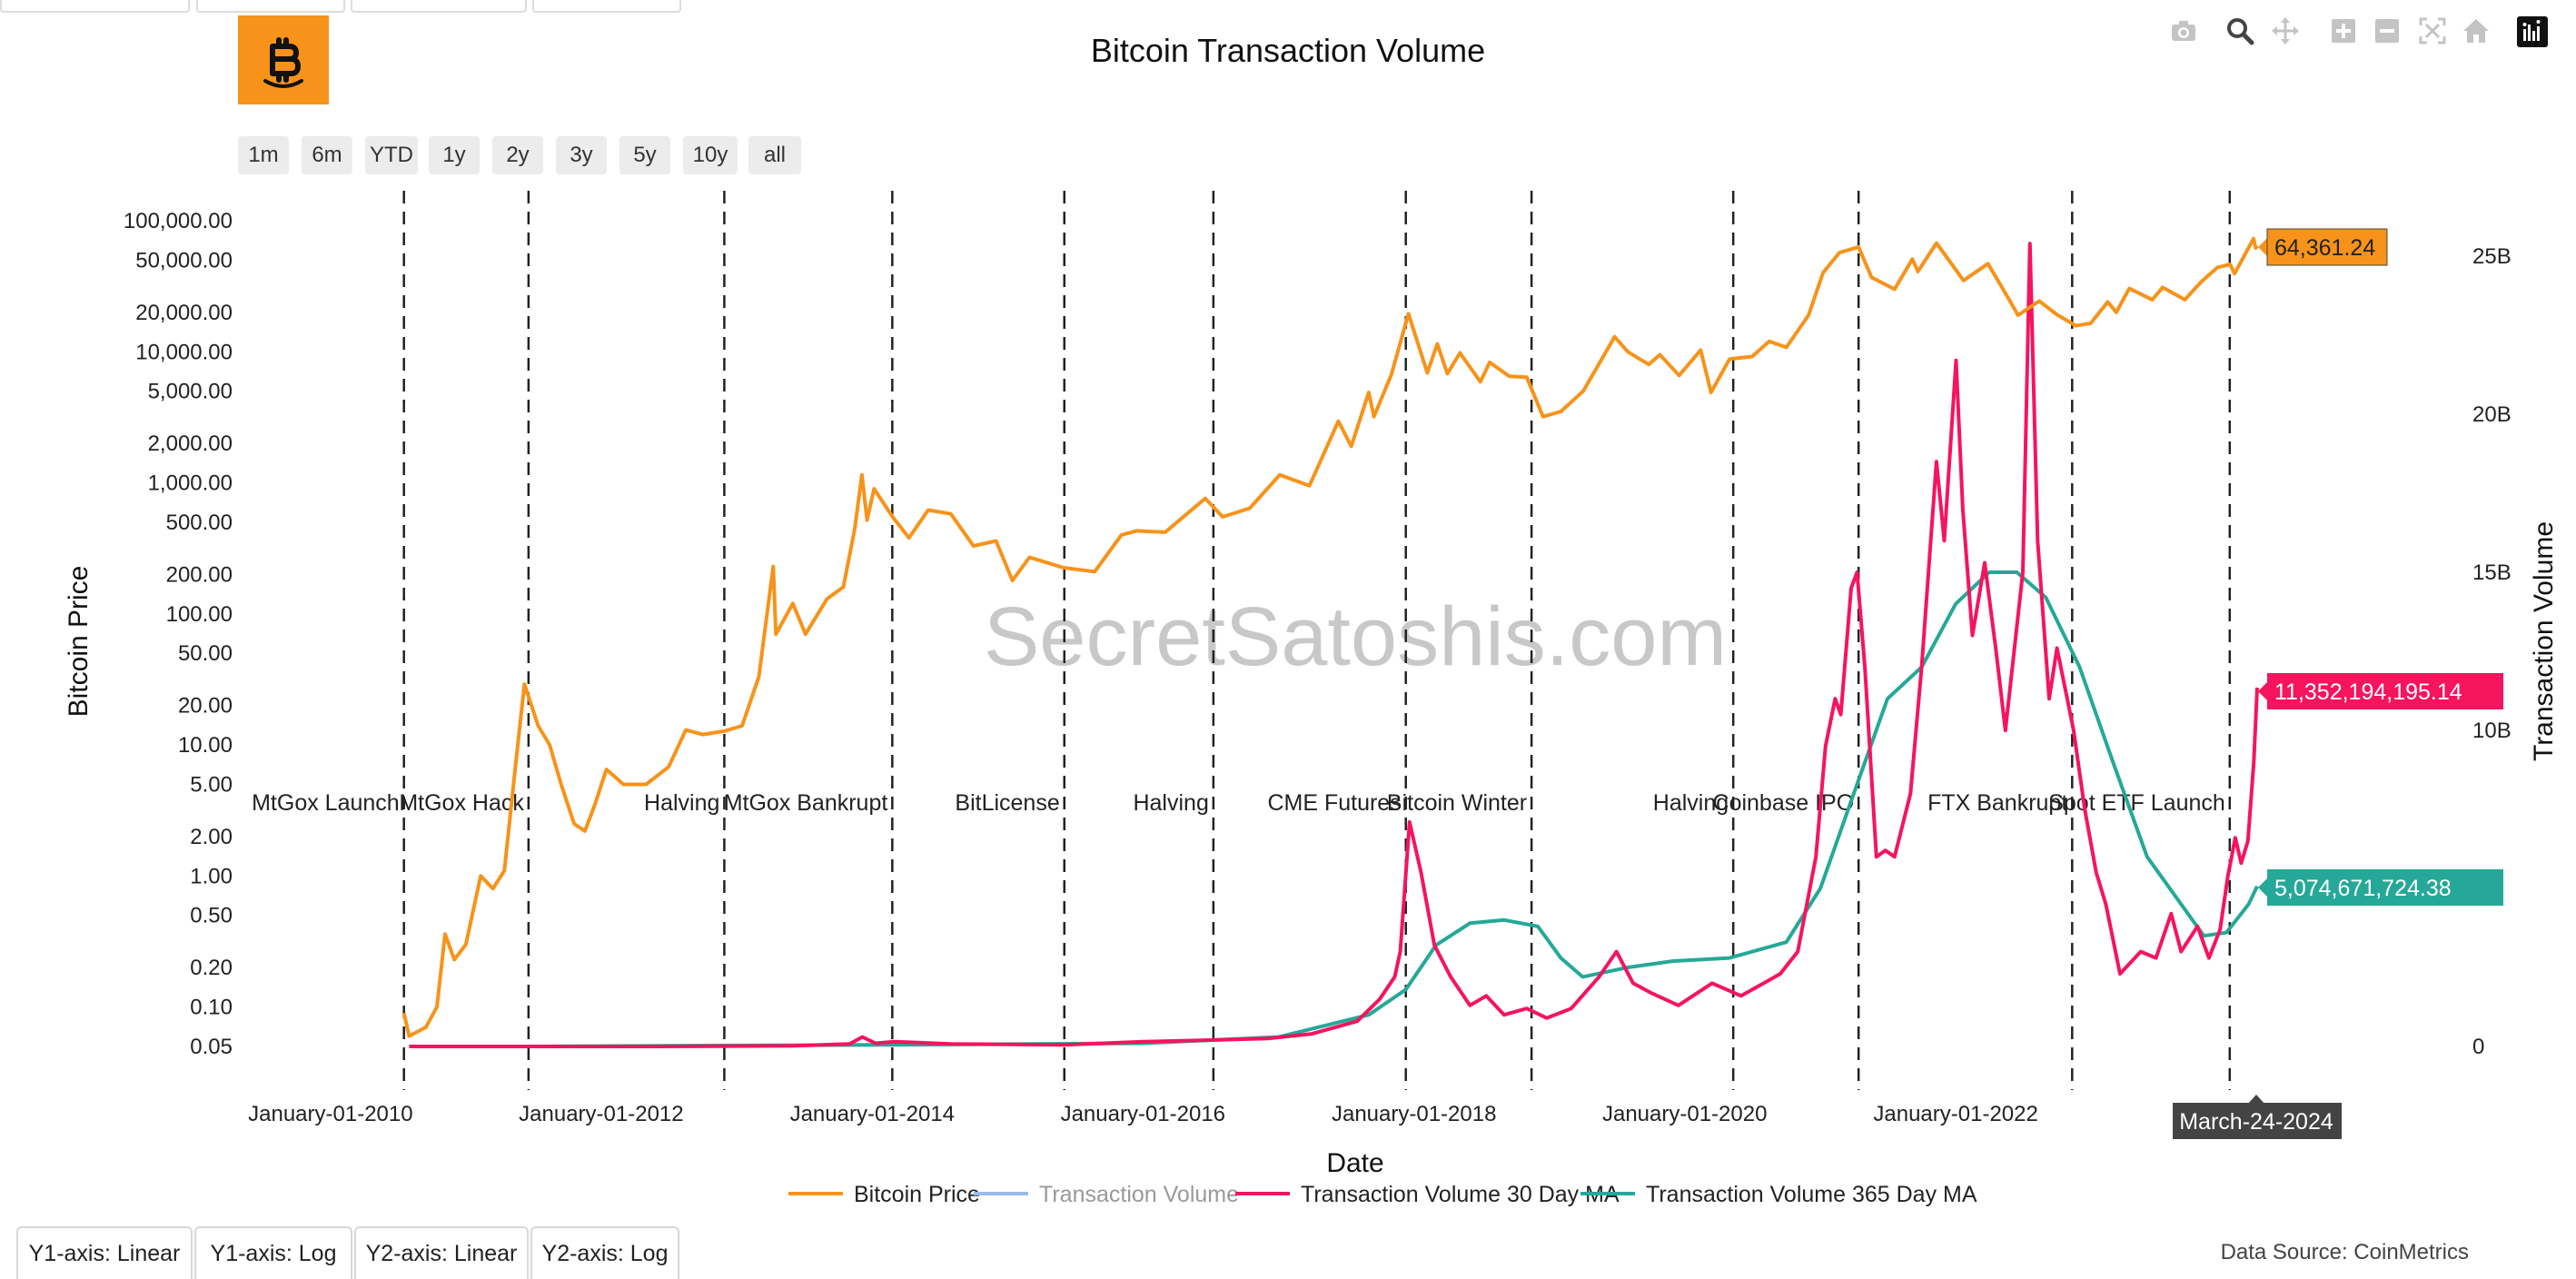 The image size is (2576, 1279). I want to click on legend-label: Transaction Volume 30 Day MA, so click(1460, 1194).